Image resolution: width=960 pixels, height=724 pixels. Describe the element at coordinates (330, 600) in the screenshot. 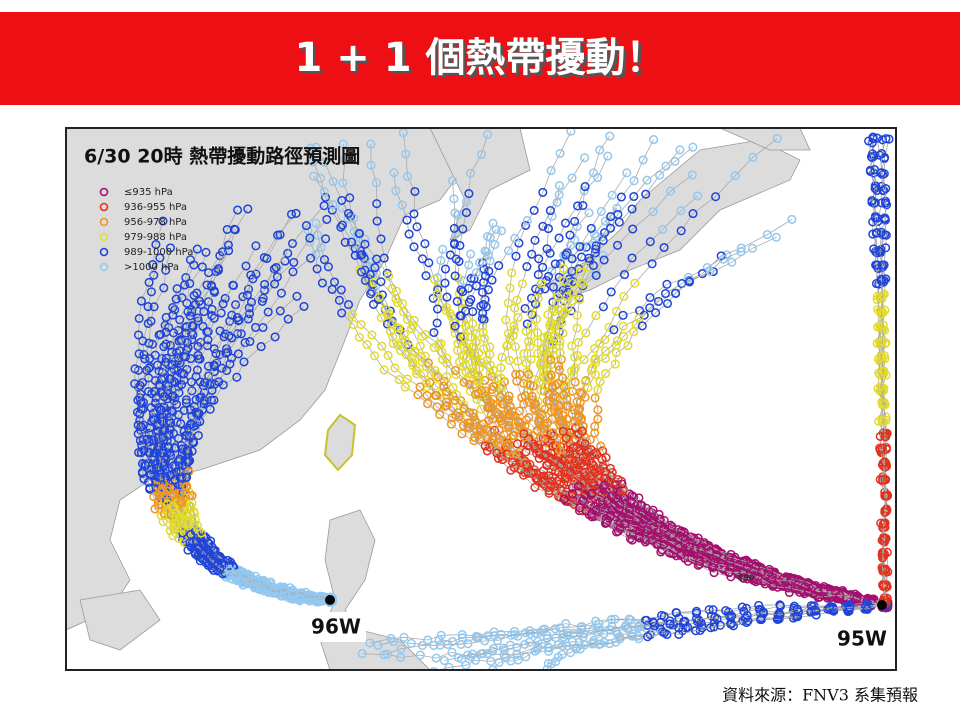

I see `system-marker` at that location.